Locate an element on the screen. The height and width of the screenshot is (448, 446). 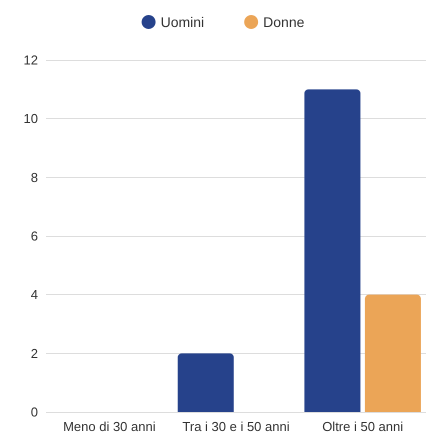
y-tick-label: 2 is located at coordinates (34, 353).